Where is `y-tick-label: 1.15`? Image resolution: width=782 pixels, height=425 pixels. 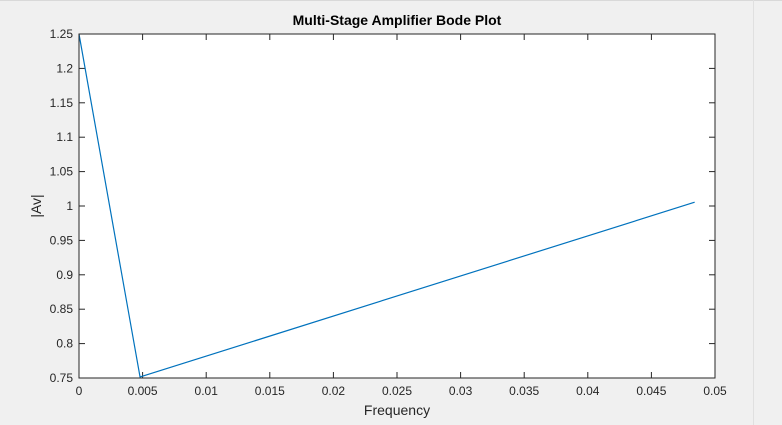
y-tick-label: 1.15 is located at coordinates (62, 103).